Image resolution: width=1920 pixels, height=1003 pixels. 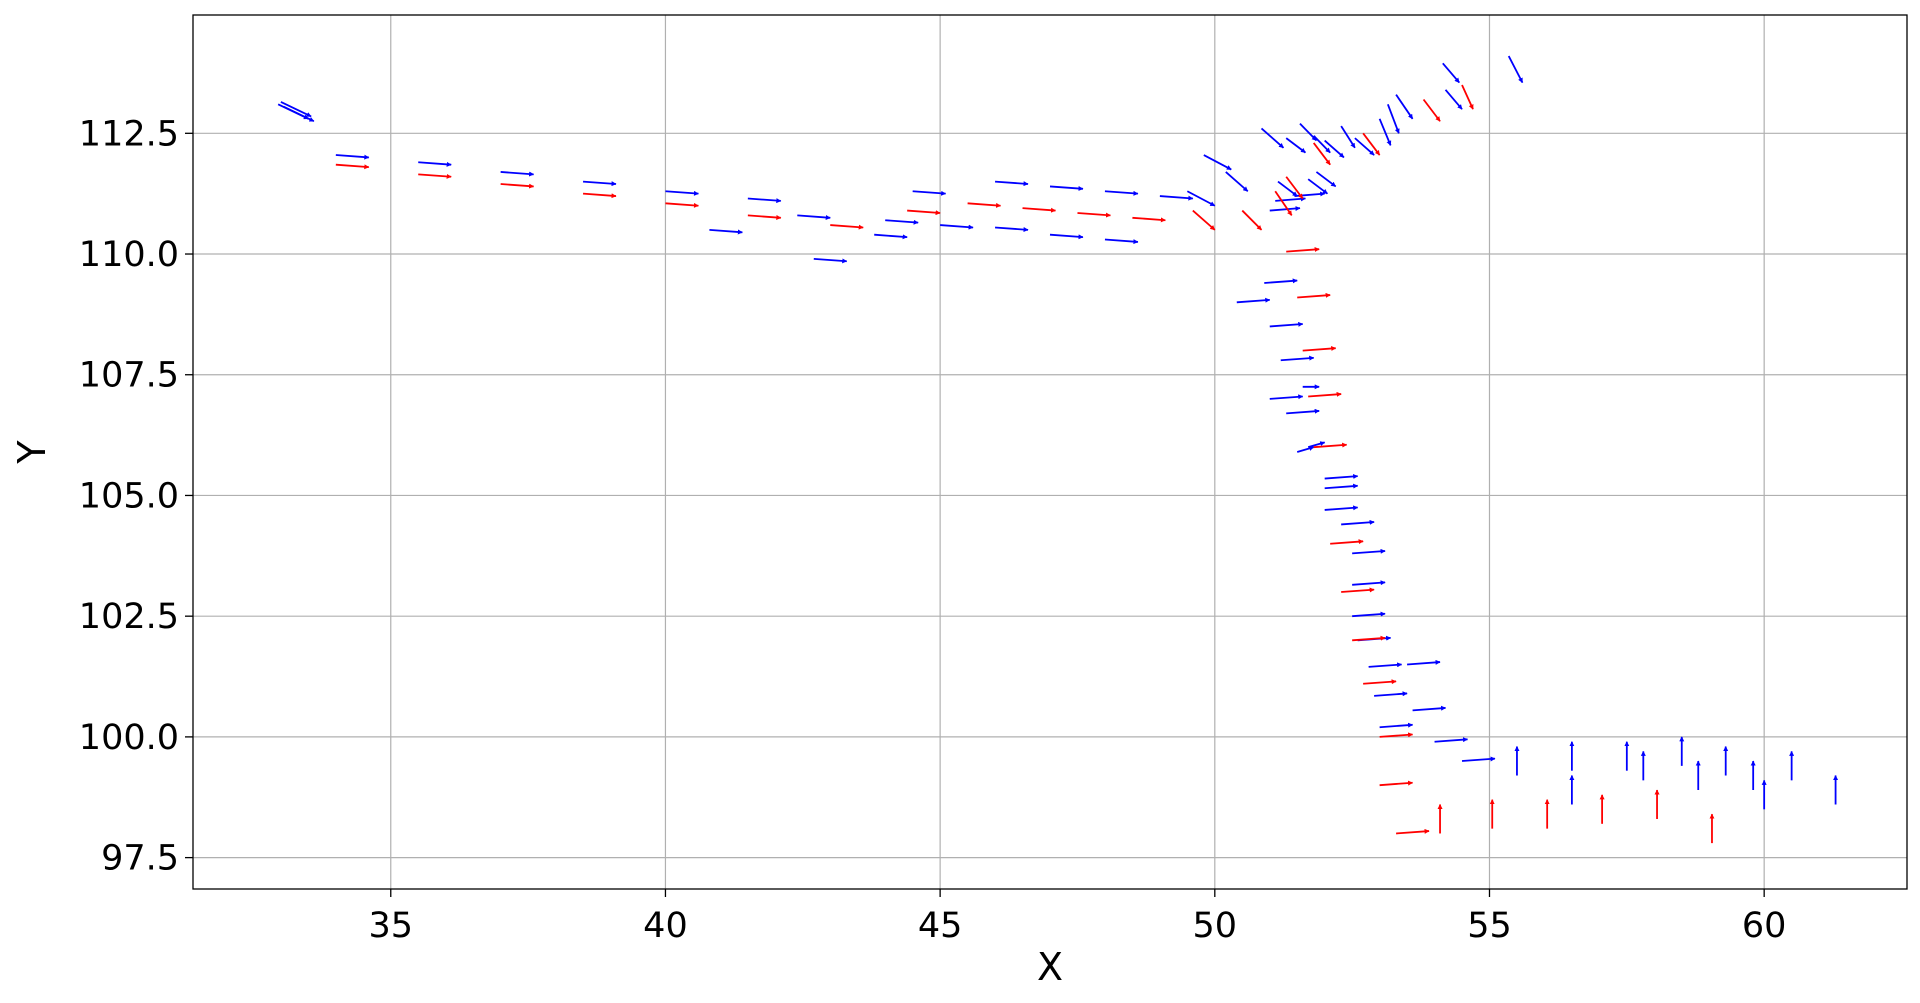 What do you see at coordinates (1489, 926) in the screenshot?
I see `x-tick-label: 55` at bounding box center [1489, 926].